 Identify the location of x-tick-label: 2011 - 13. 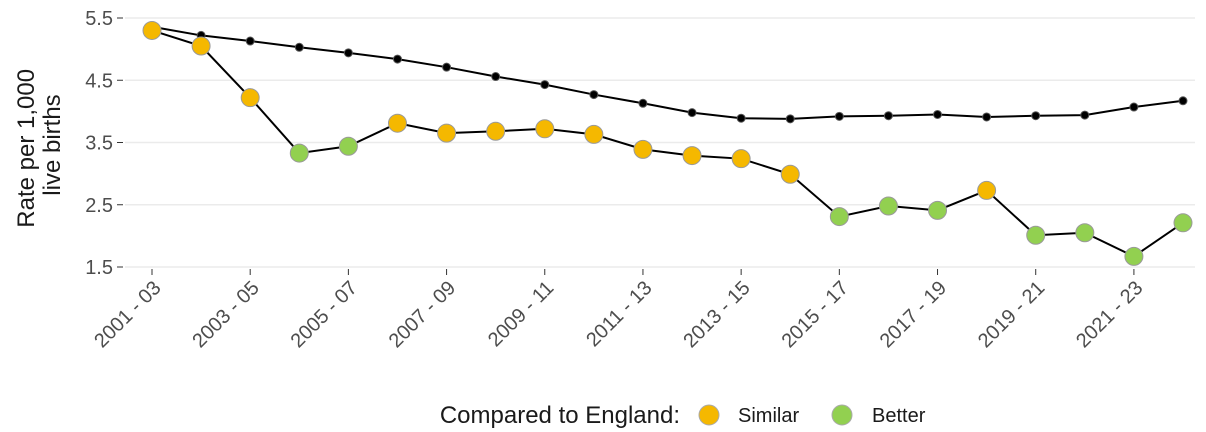
(619, 314).